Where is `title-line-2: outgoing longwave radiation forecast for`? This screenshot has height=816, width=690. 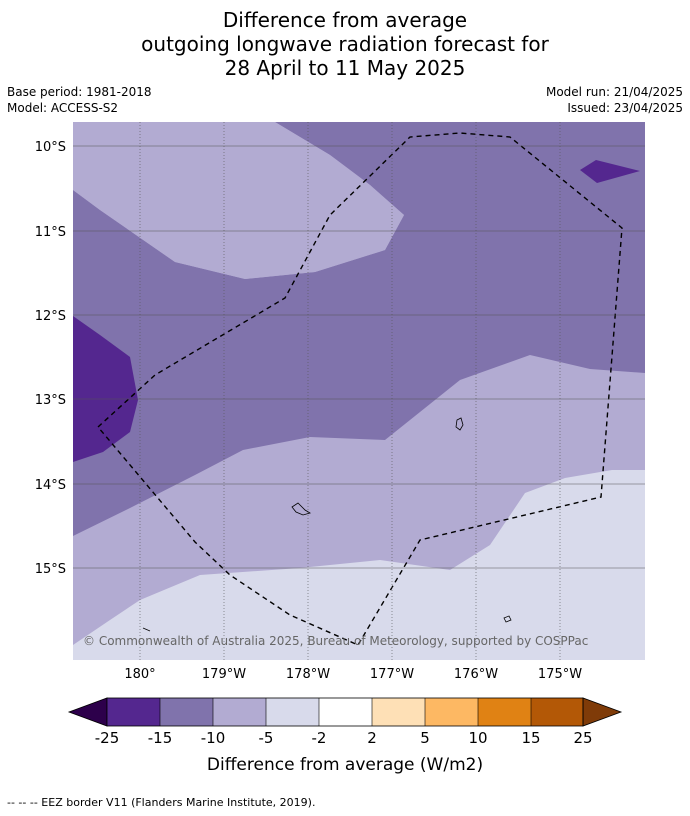 title-line-2: outgoing longwave radiation forecast for is located at coordinates (345, 44).